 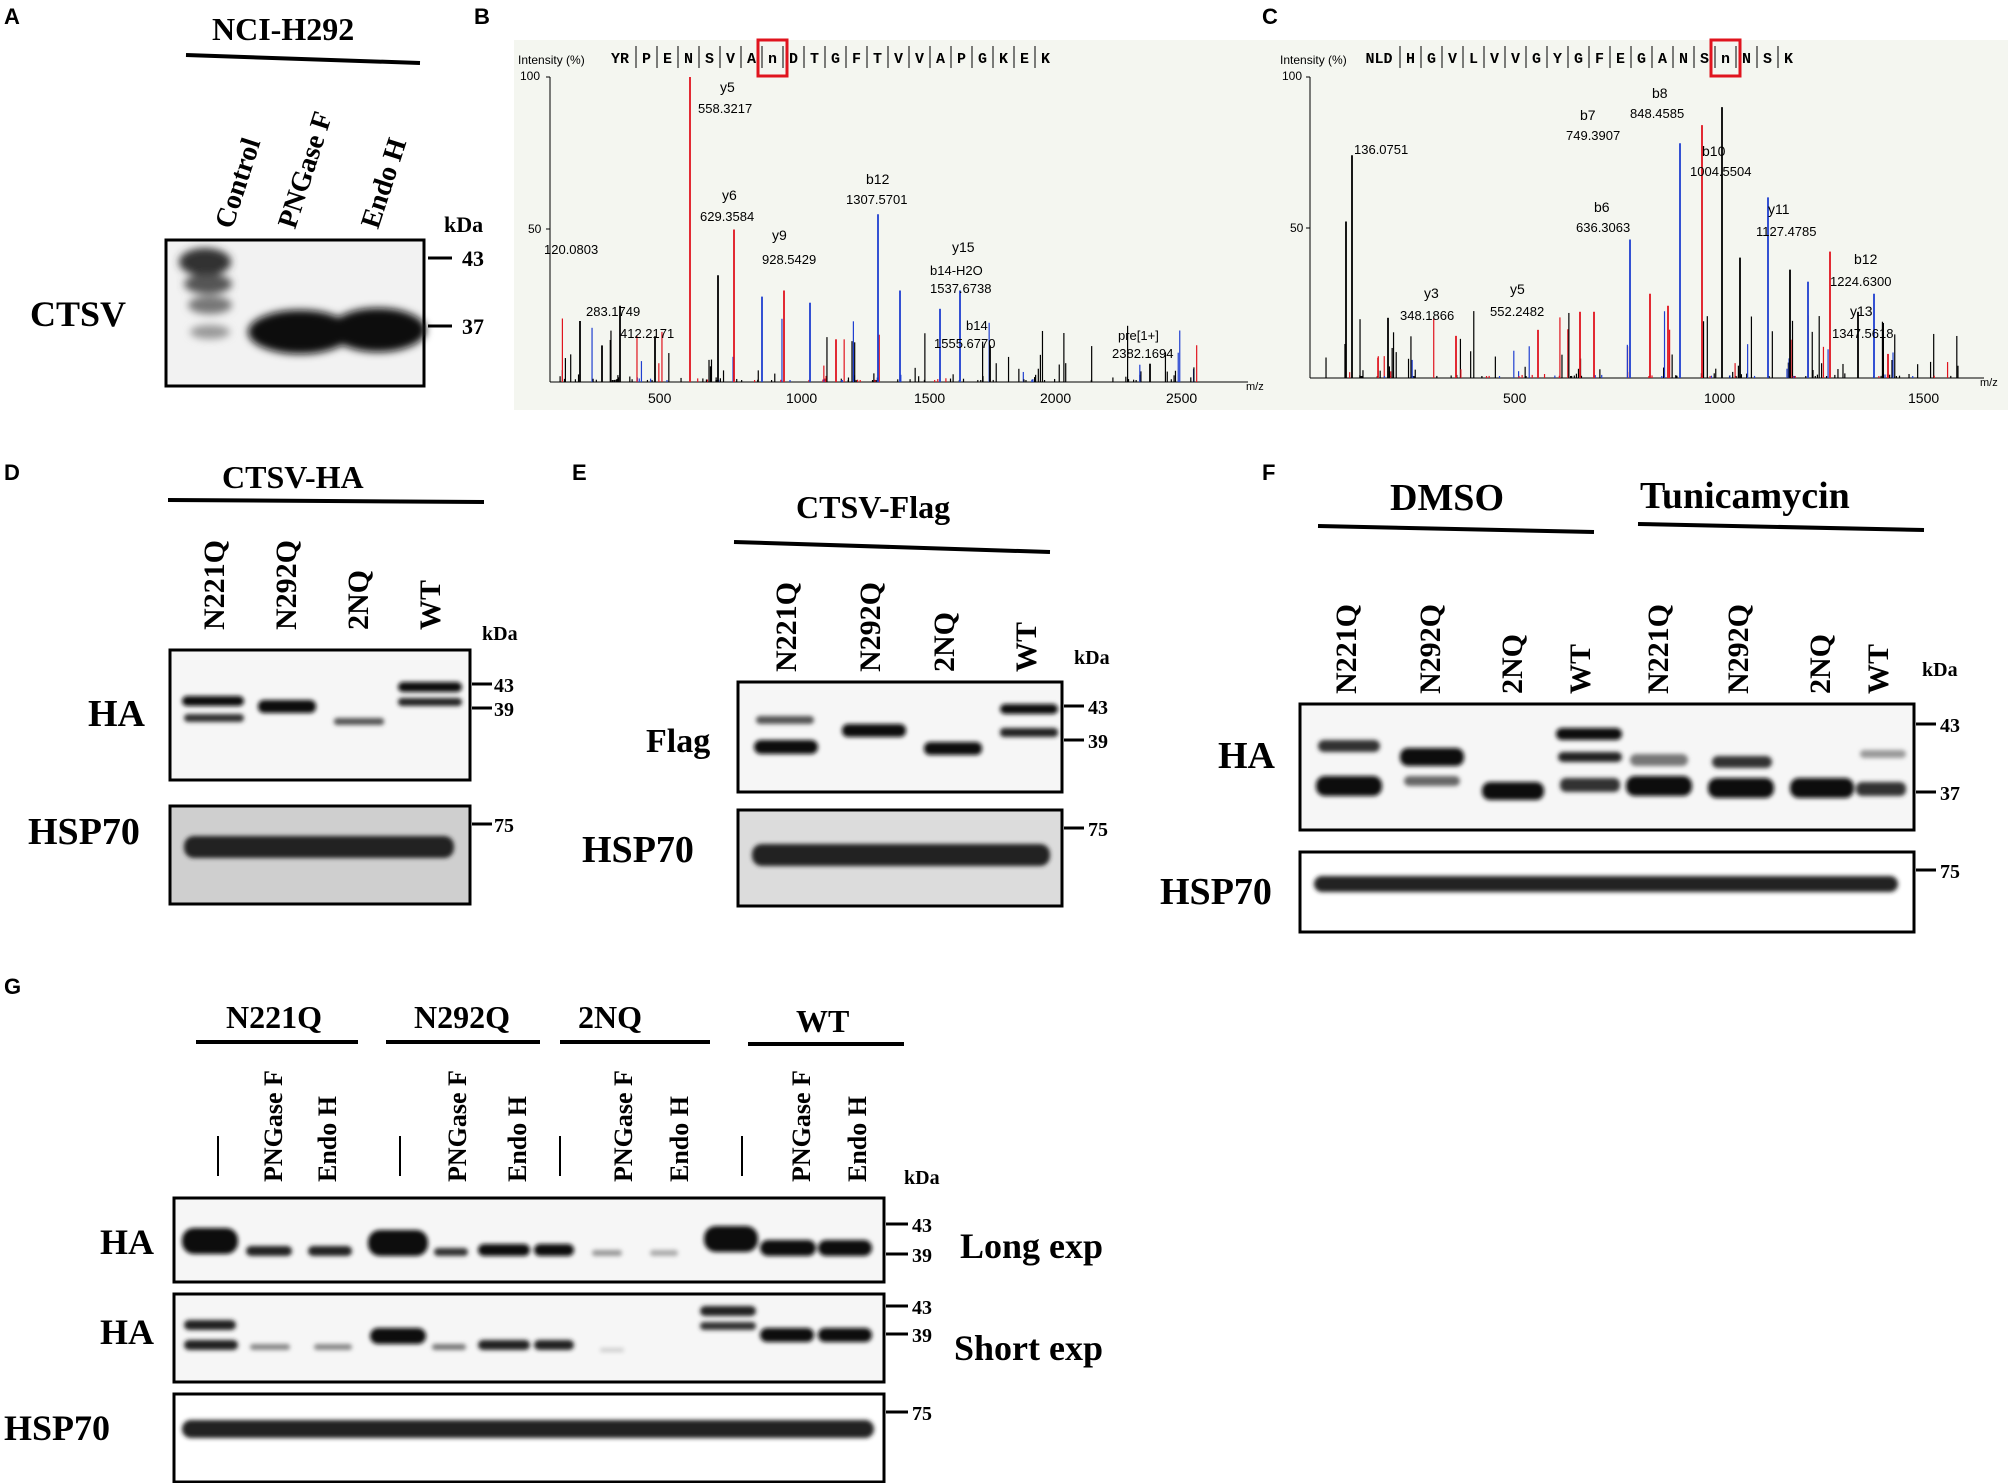 I want to click on panel-d-title: CTSV-HA, so click(x=293, y=477).